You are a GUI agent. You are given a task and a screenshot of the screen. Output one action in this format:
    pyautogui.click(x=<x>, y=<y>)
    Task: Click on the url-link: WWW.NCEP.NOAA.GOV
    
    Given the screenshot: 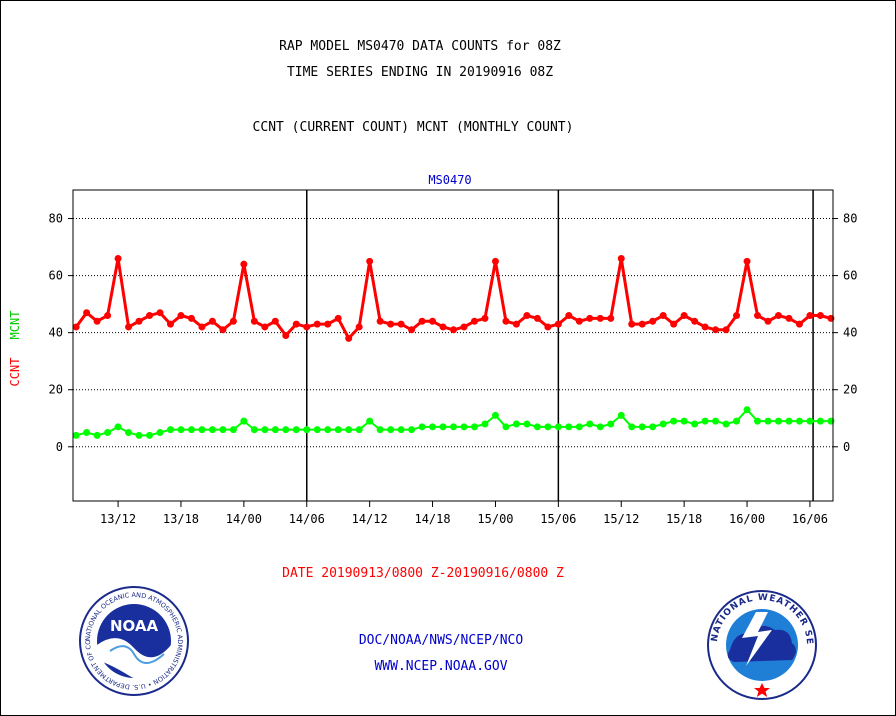 What is the action you would take?
    pyautogui.click(x=441, y=666)
    